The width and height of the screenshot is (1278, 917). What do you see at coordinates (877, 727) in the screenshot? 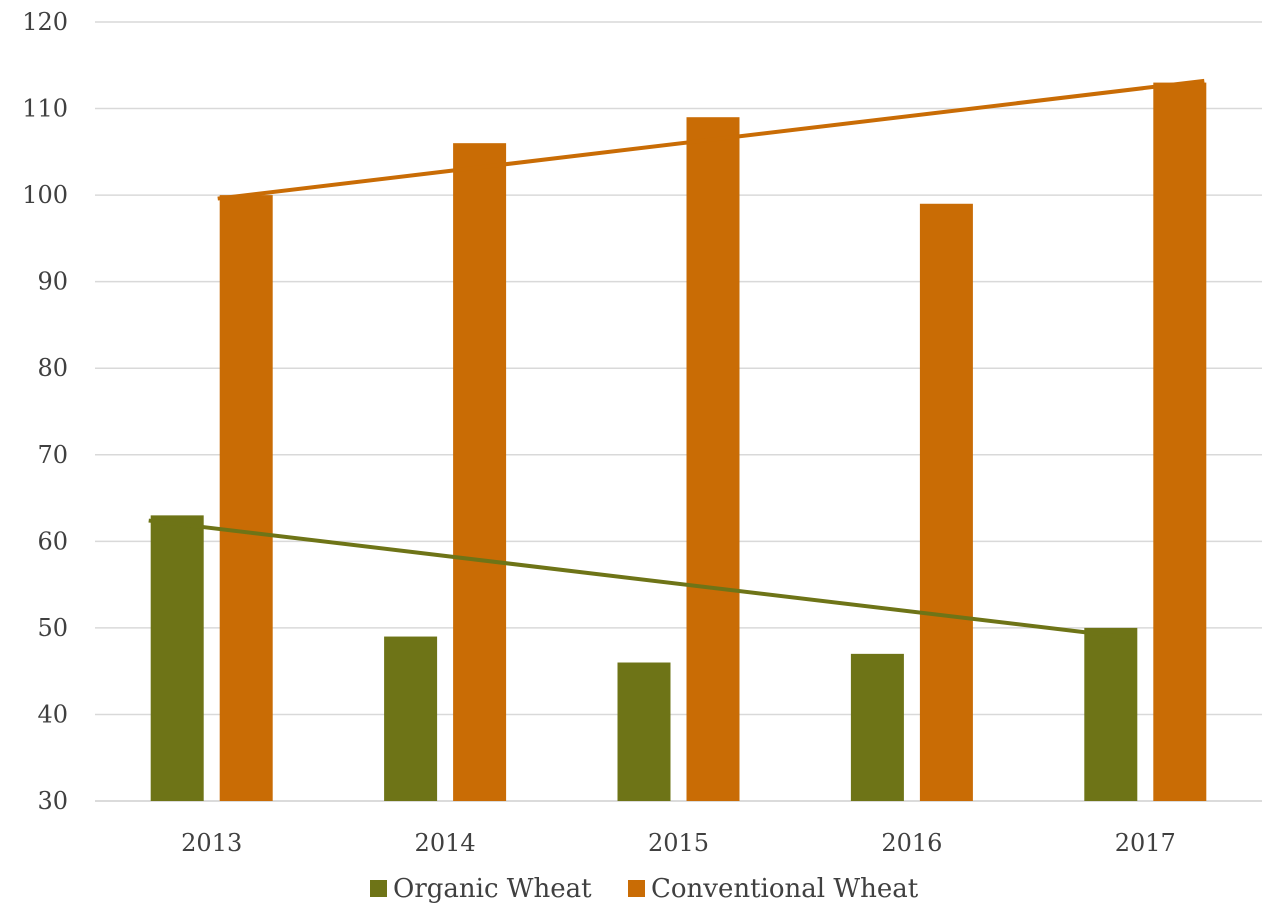
I see `bar-organic-wheat-2016` at bounding box center [877, 727].